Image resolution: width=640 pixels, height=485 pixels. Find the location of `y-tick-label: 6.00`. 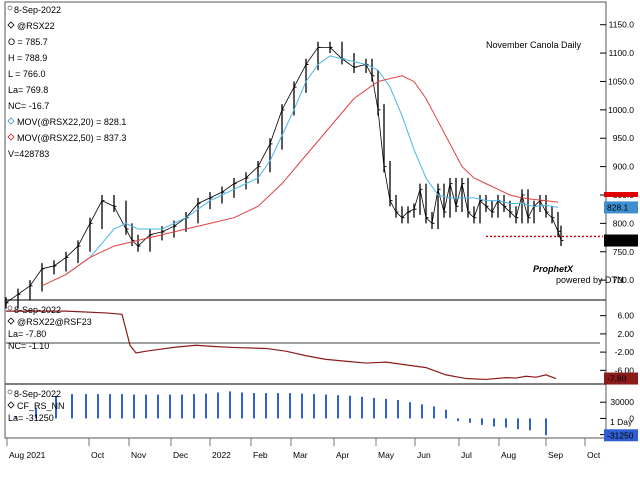

y-tick-label: 6.00 is located at coordinates (625, 316).